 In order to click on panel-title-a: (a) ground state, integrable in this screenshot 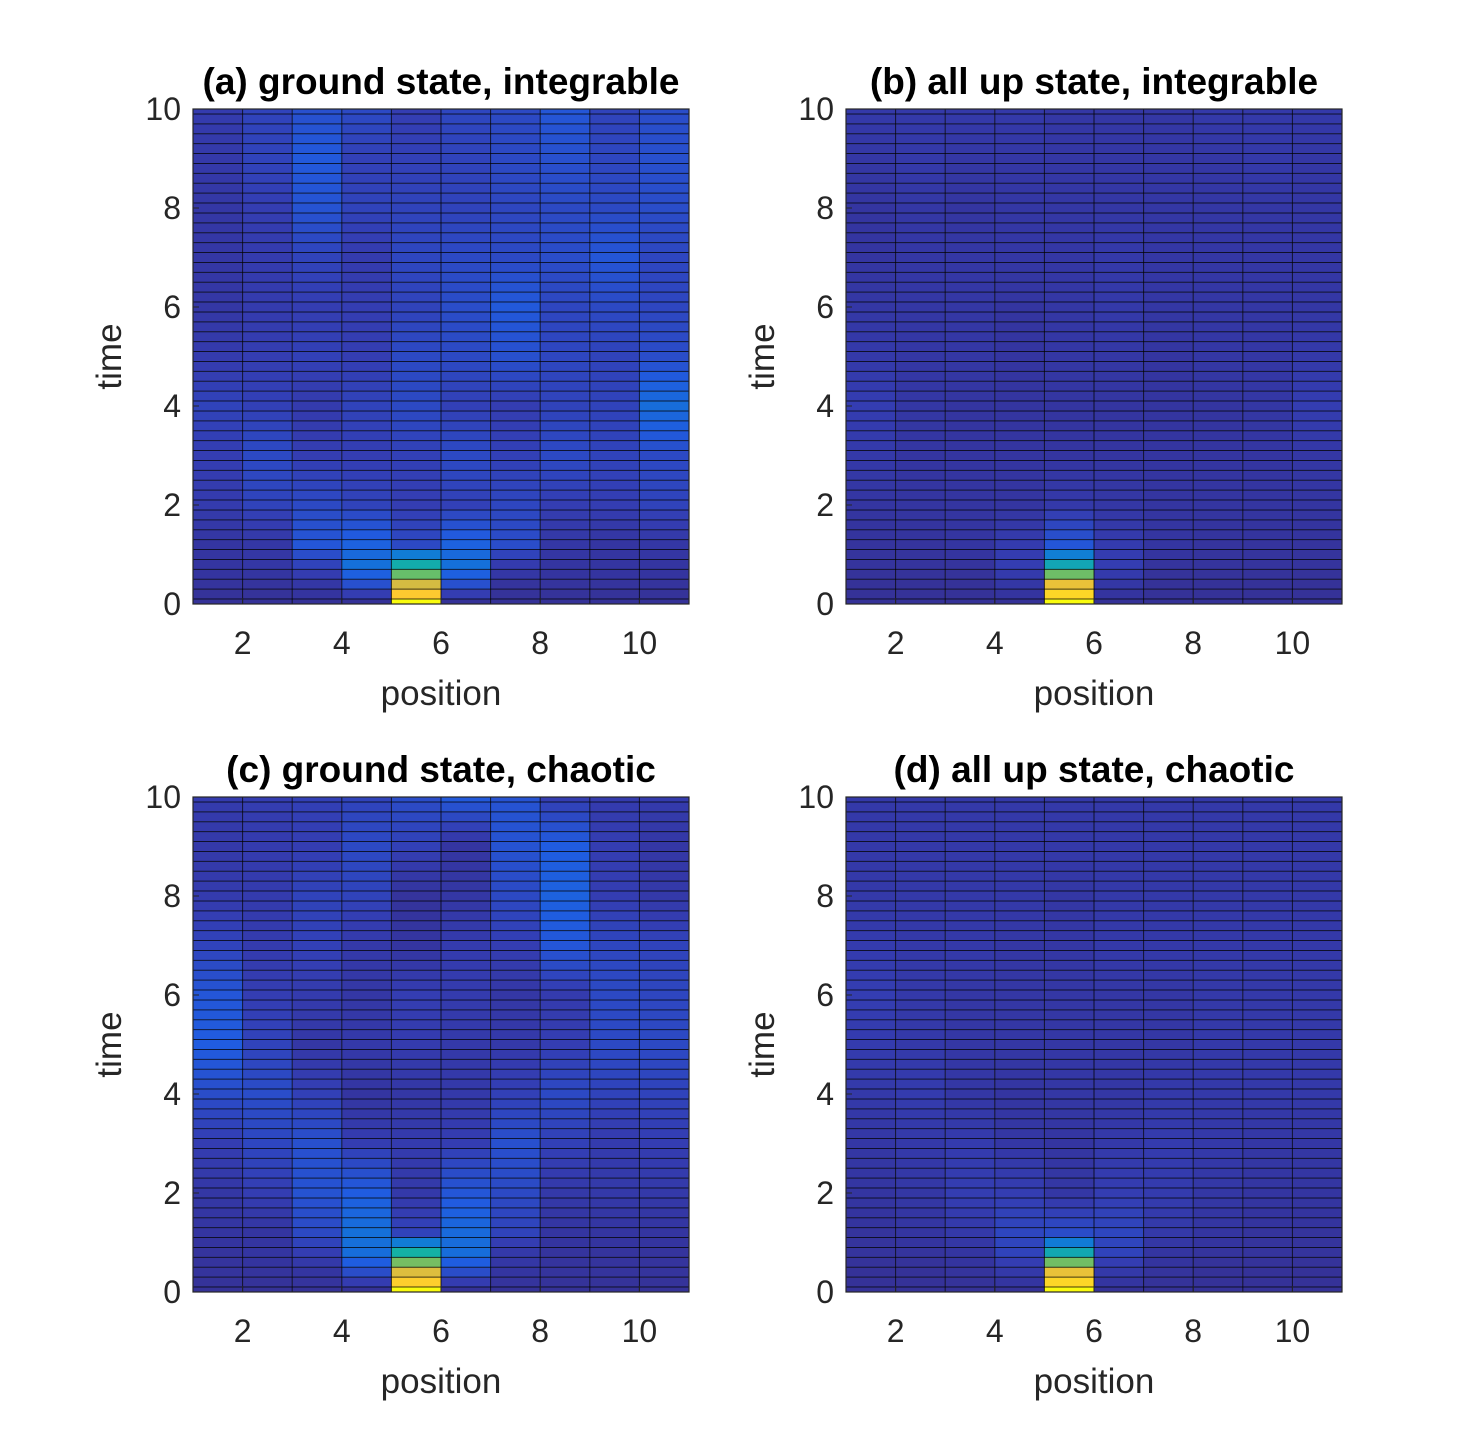, I will do `click(441, 81)`.